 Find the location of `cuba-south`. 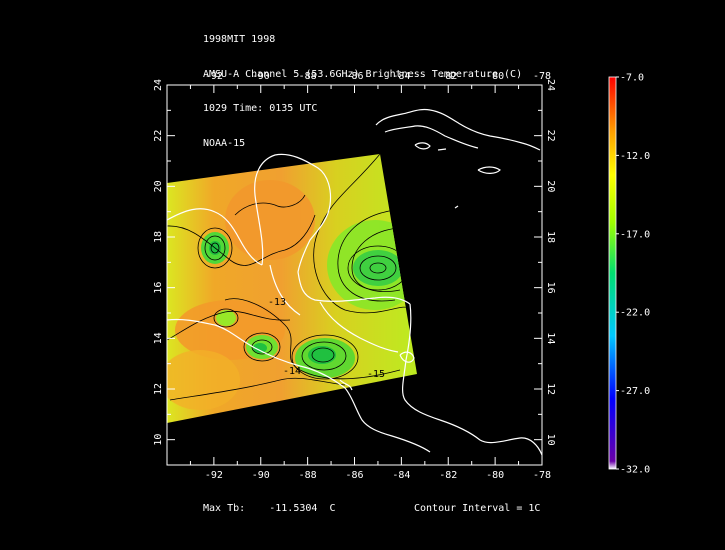

cuba-south is located at coordinates (431, 137).